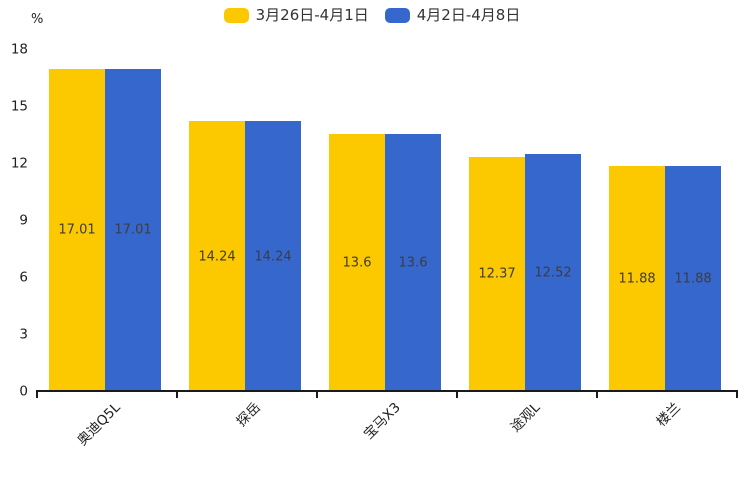  Describe the element at coordinates (248, 414) in the screenshot. I see `x-category-label: 探岳` at that location.